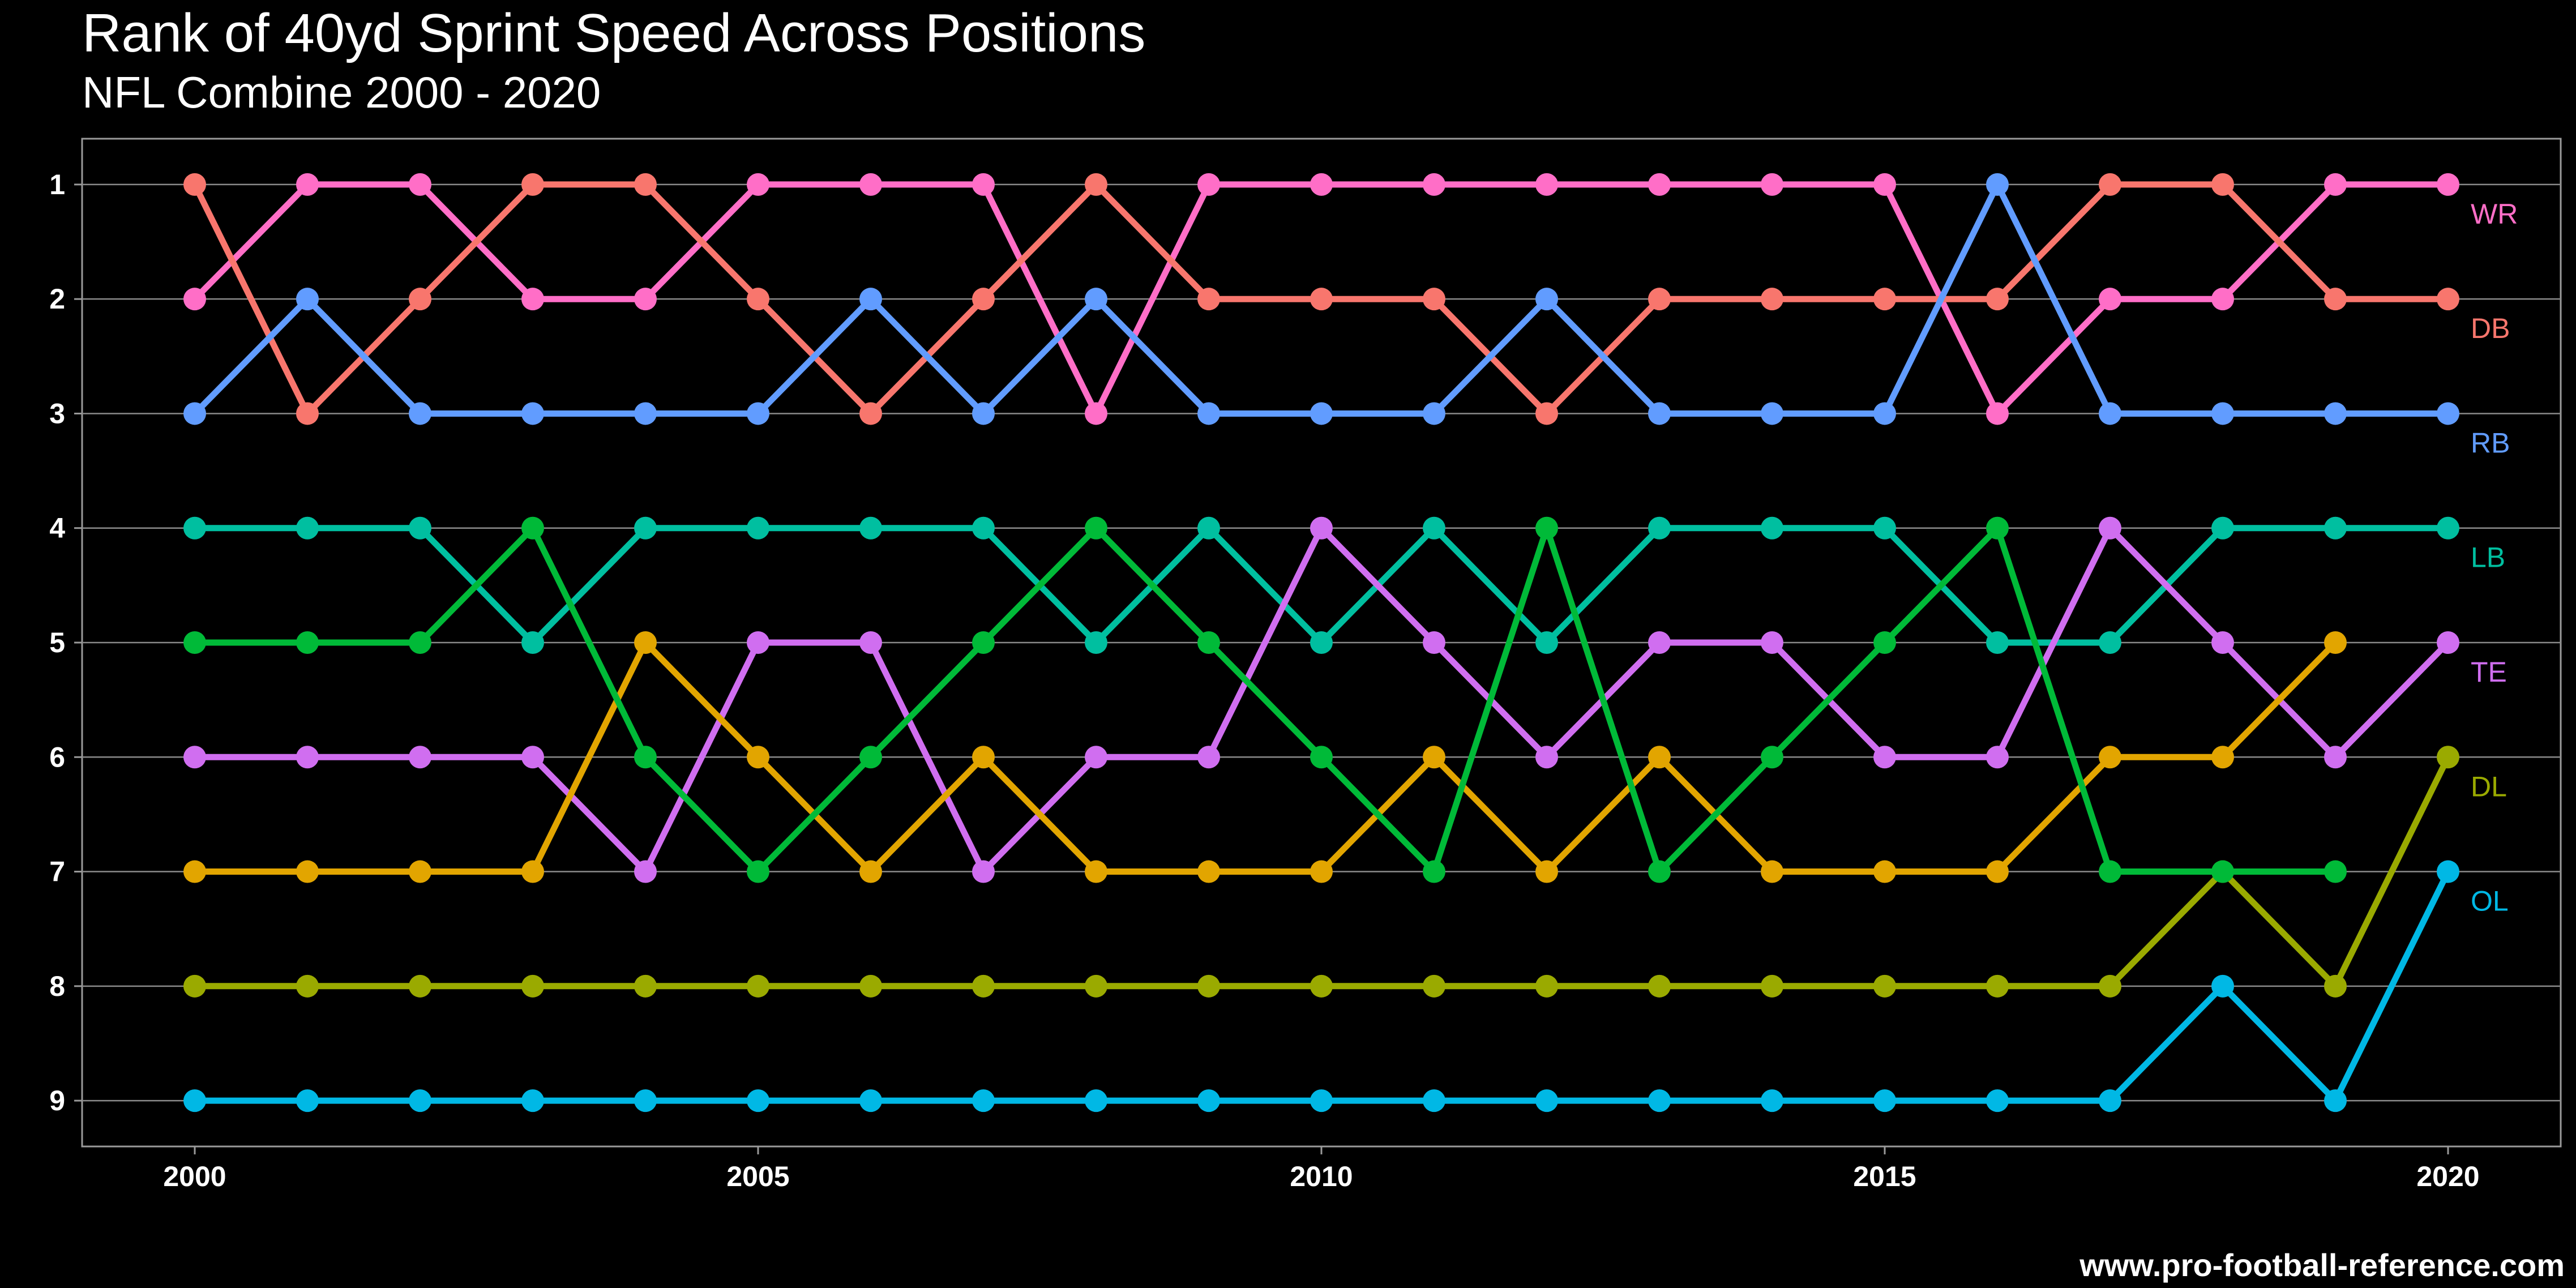 Image resolution: width=2576 pixels, height=1288 pixels. I want to click on series-label: DL, so click(2489, 786).